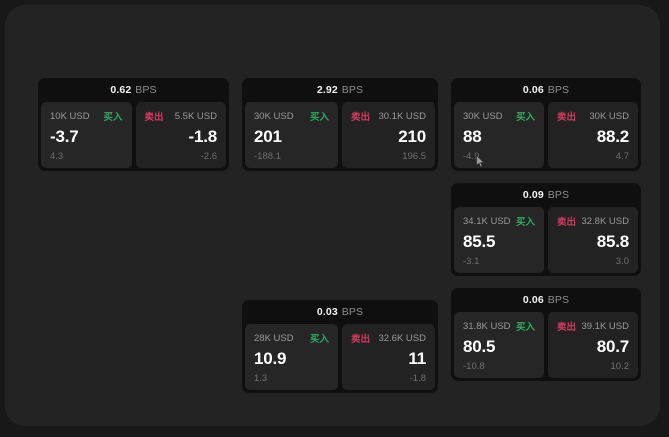 Image resolution: width=669 pixels, height=437 pixels. What do you see at coordinates (402, 116) in the screenshot?
I see `sell-size-label: 30.1K USD` at bounding box center [402, 116].